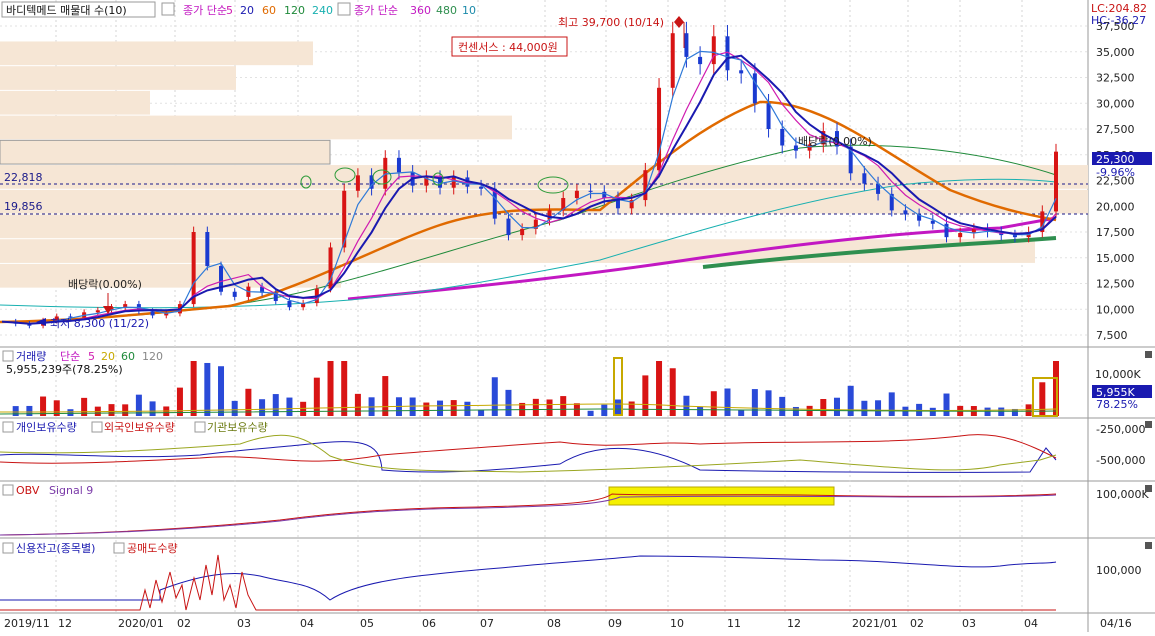 The height and width of the screenshot is (636, 1155). Describe the element at coordinates (152, 548) in the screenshot. I see `svg-text: 공매도수량` at that location.